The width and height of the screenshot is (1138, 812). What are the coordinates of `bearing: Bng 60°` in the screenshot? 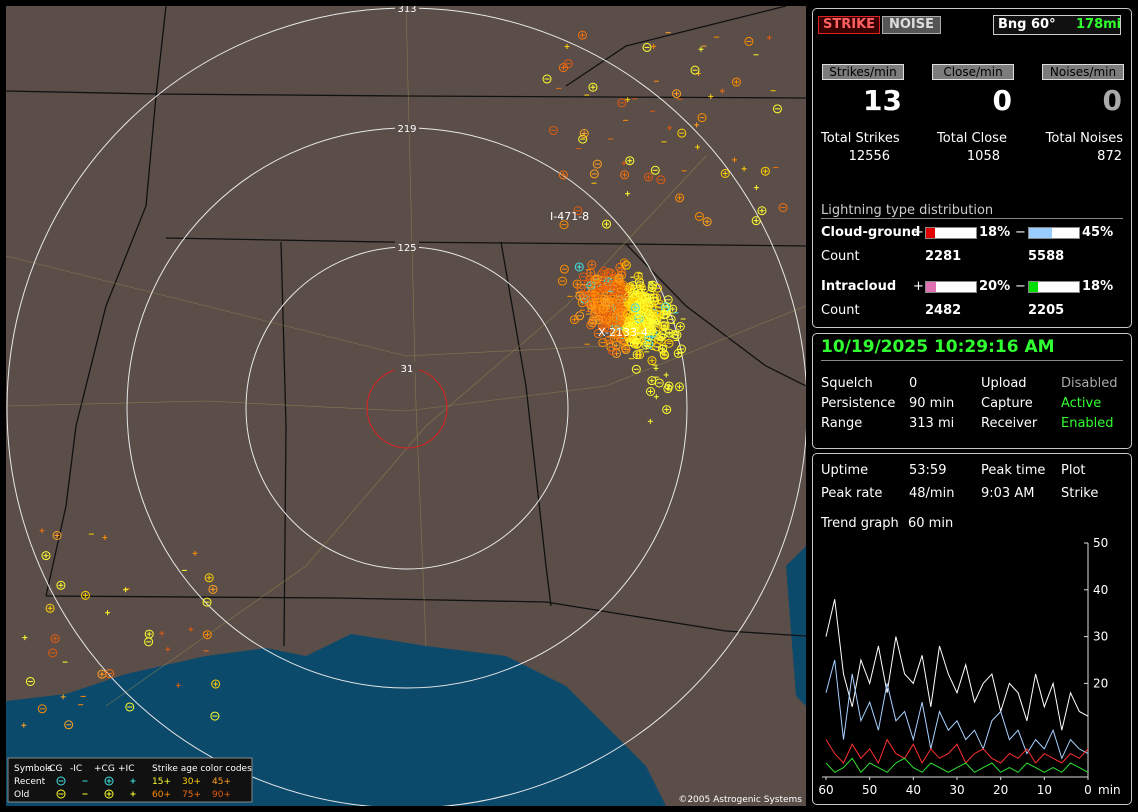 It's located at (1027, 24).